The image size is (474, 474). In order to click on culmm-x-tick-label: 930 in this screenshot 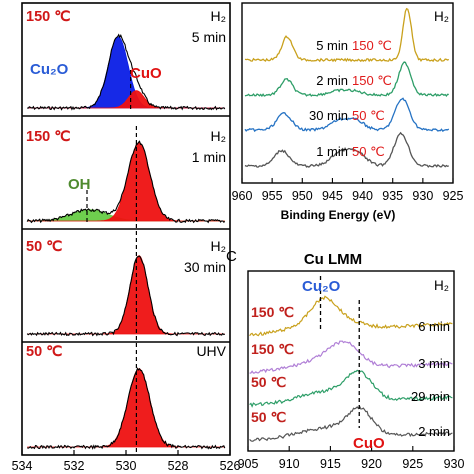, I will do `click(454, 464)`.